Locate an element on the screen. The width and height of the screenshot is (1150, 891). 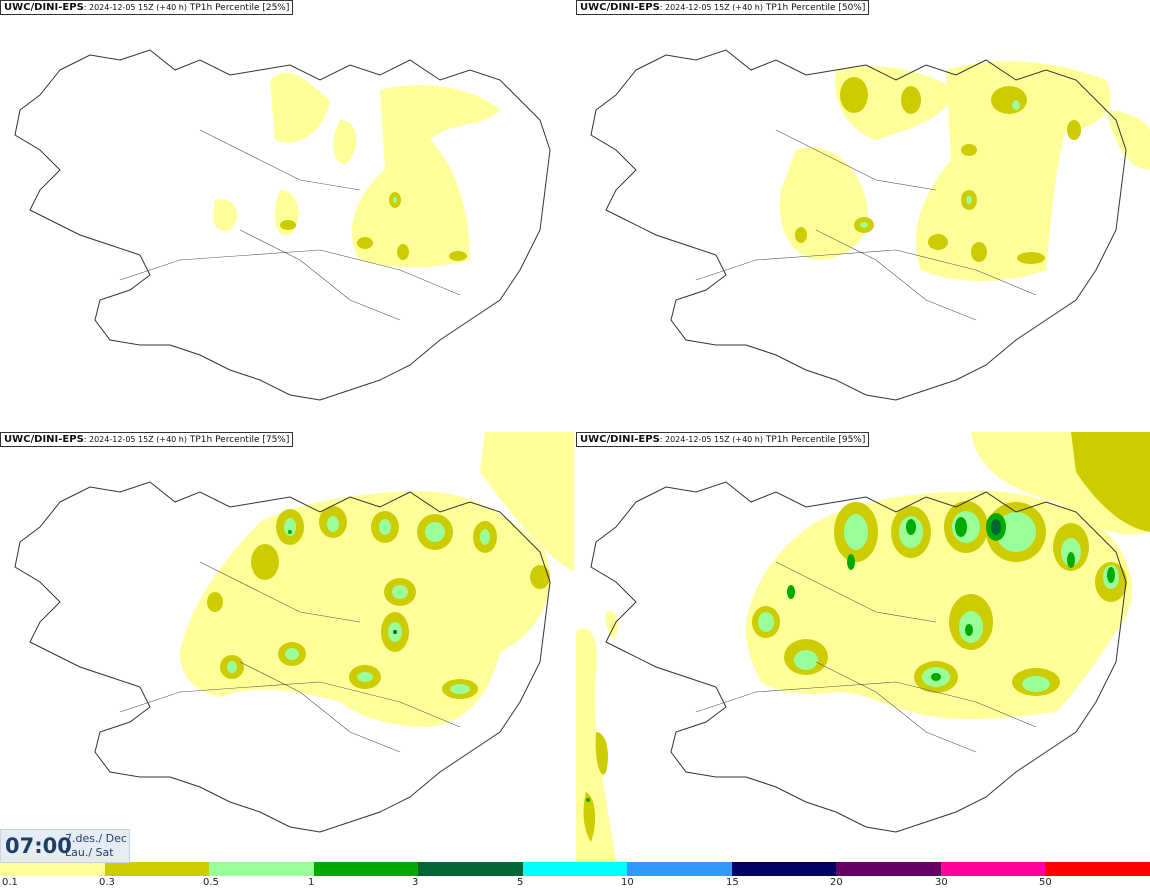
color-legend is located at coordinates (575, 869).